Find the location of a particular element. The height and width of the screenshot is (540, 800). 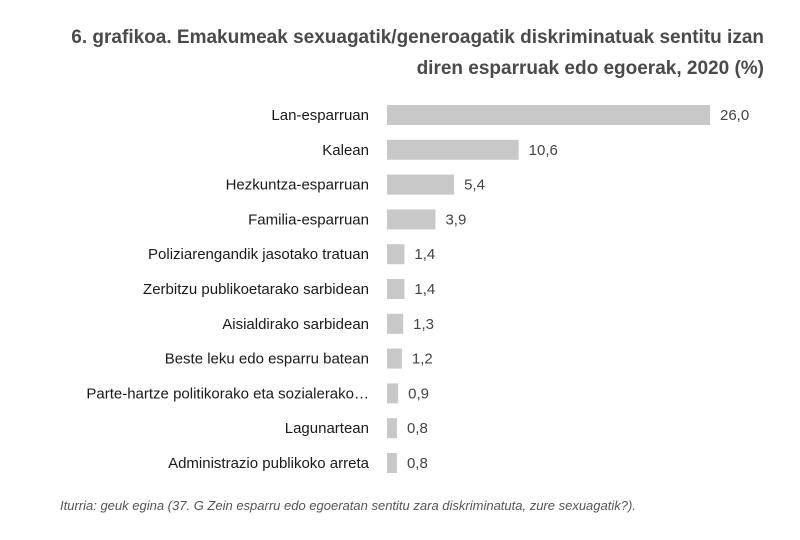

data-label: 0,9 is located at coordinates (418, 393).